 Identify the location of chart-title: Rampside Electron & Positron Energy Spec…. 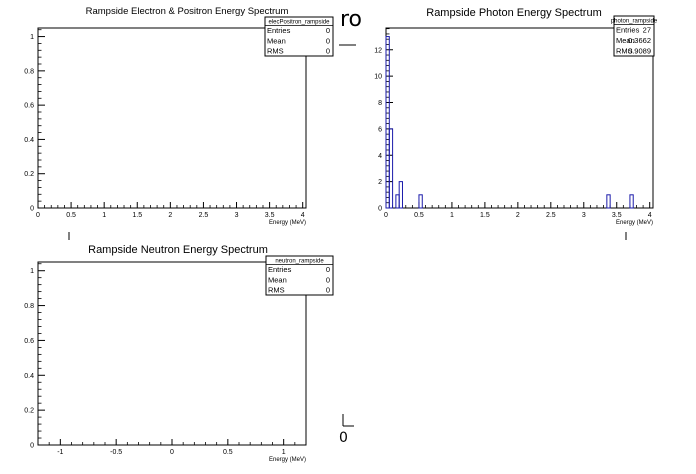
(187, 11).